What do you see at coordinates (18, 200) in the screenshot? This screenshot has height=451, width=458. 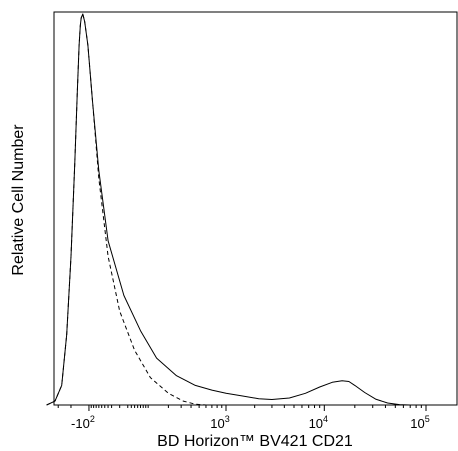 I see `y-axis-title: Relative Cell Number` at bounding box center [18, 200].